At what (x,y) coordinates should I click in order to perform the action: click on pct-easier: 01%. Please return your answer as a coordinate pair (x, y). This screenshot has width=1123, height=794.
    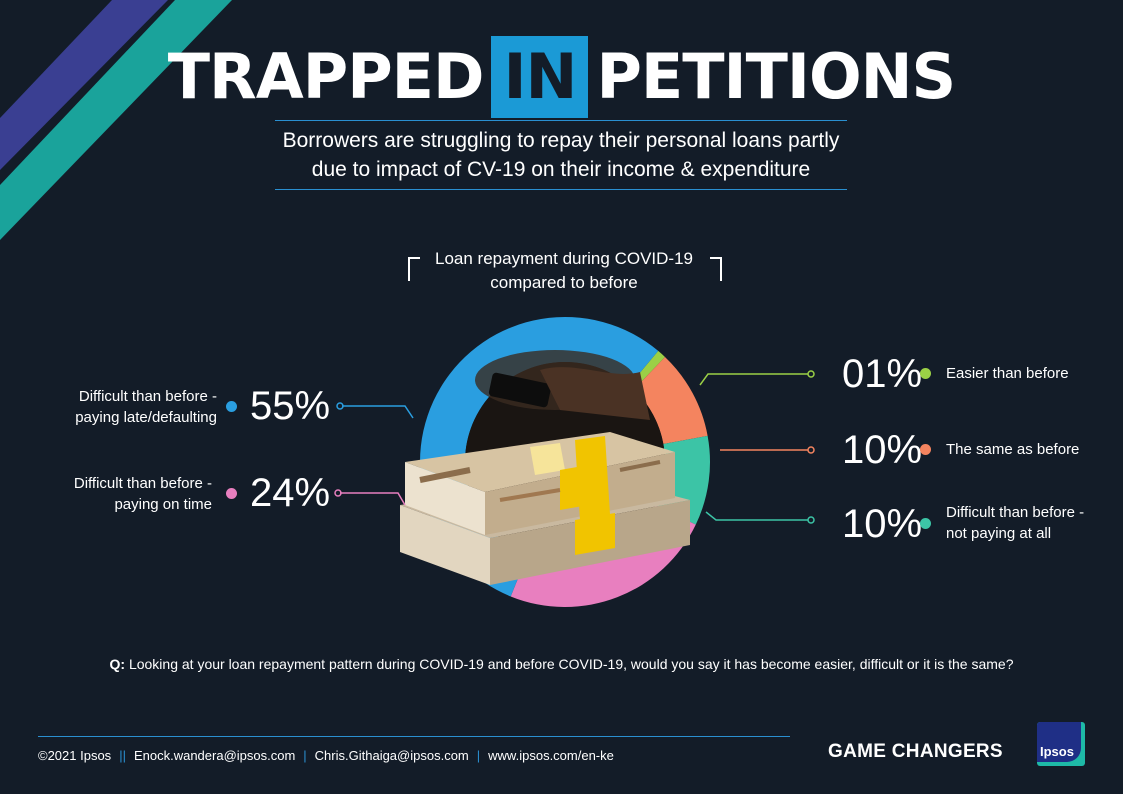
    Looking at the image, I should click on (882, 374).